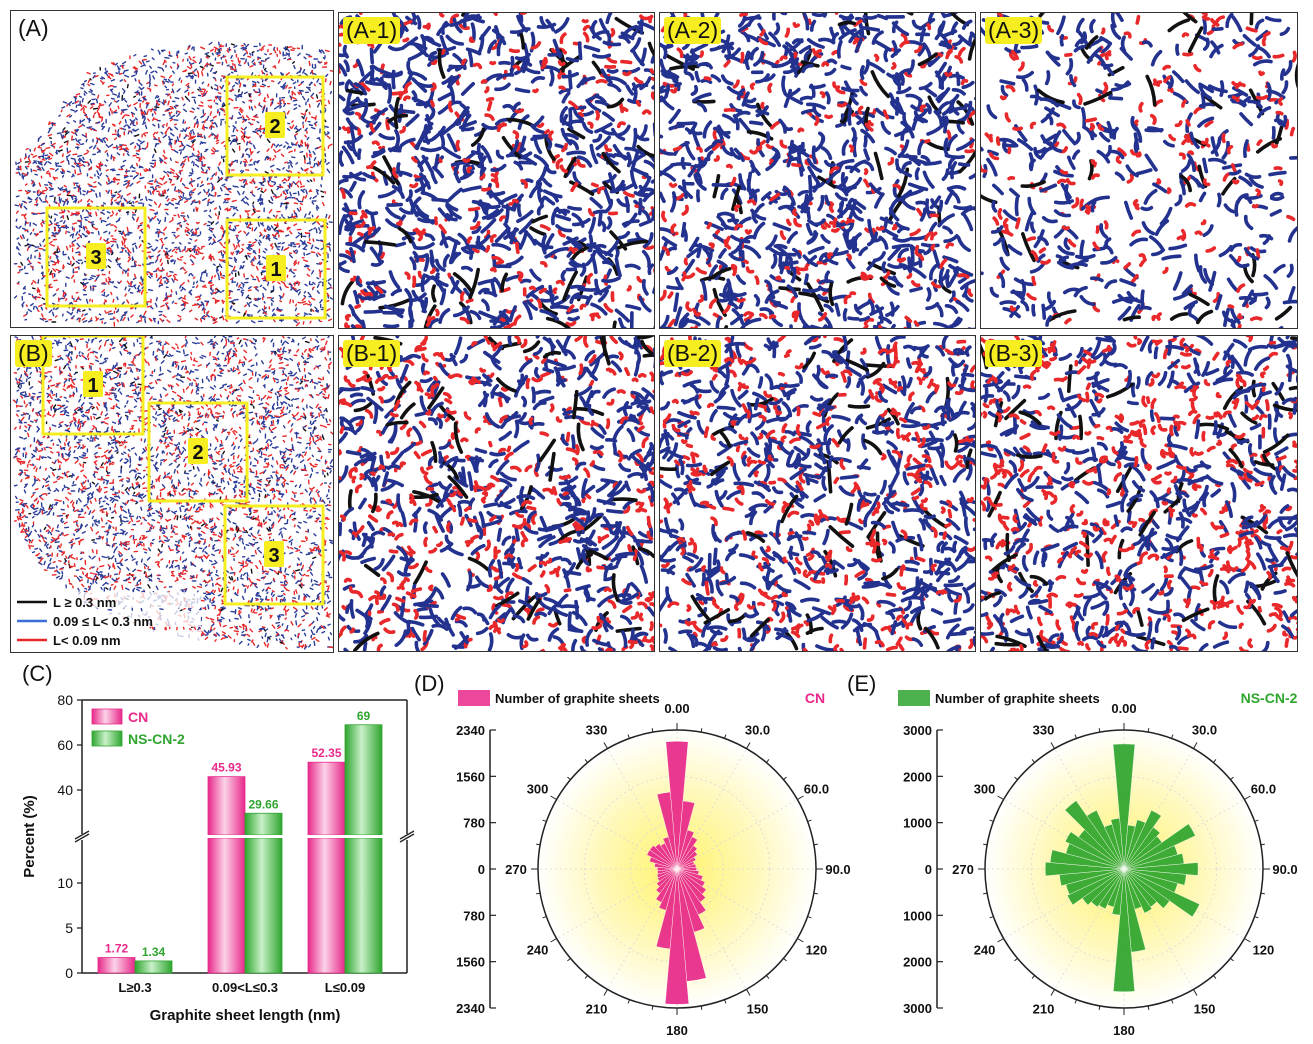 The image size is (1313, 1044). I want to click on zoom-a2-sheets, so click(817, 170).